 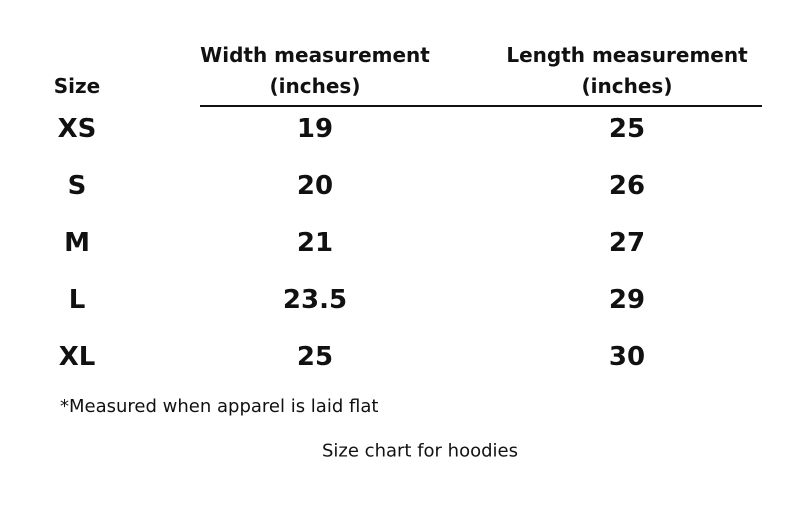 I want to click on header-cell: Size, so click(x=77, y=86).